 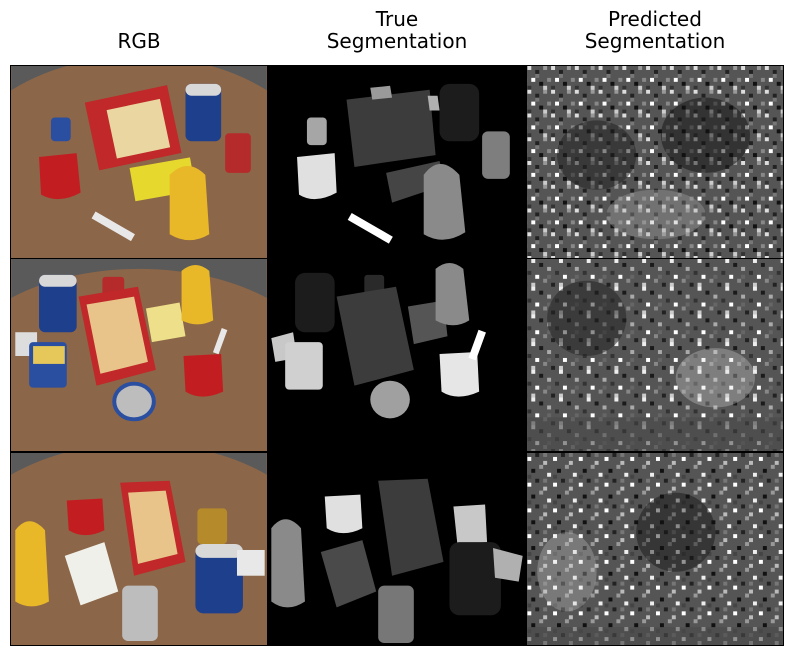 I want to click on rgb-scene-2-drawing, so click(x=139, y=355).